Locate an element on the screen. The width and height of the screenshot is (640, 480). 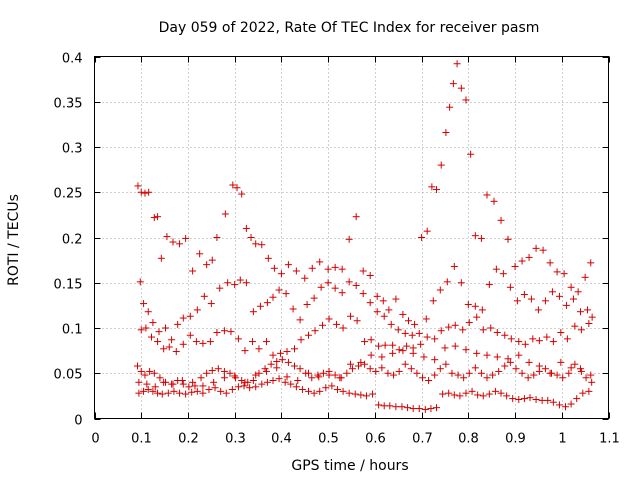
y-tick-label: 0.2 is located at coordinates (72, 240).